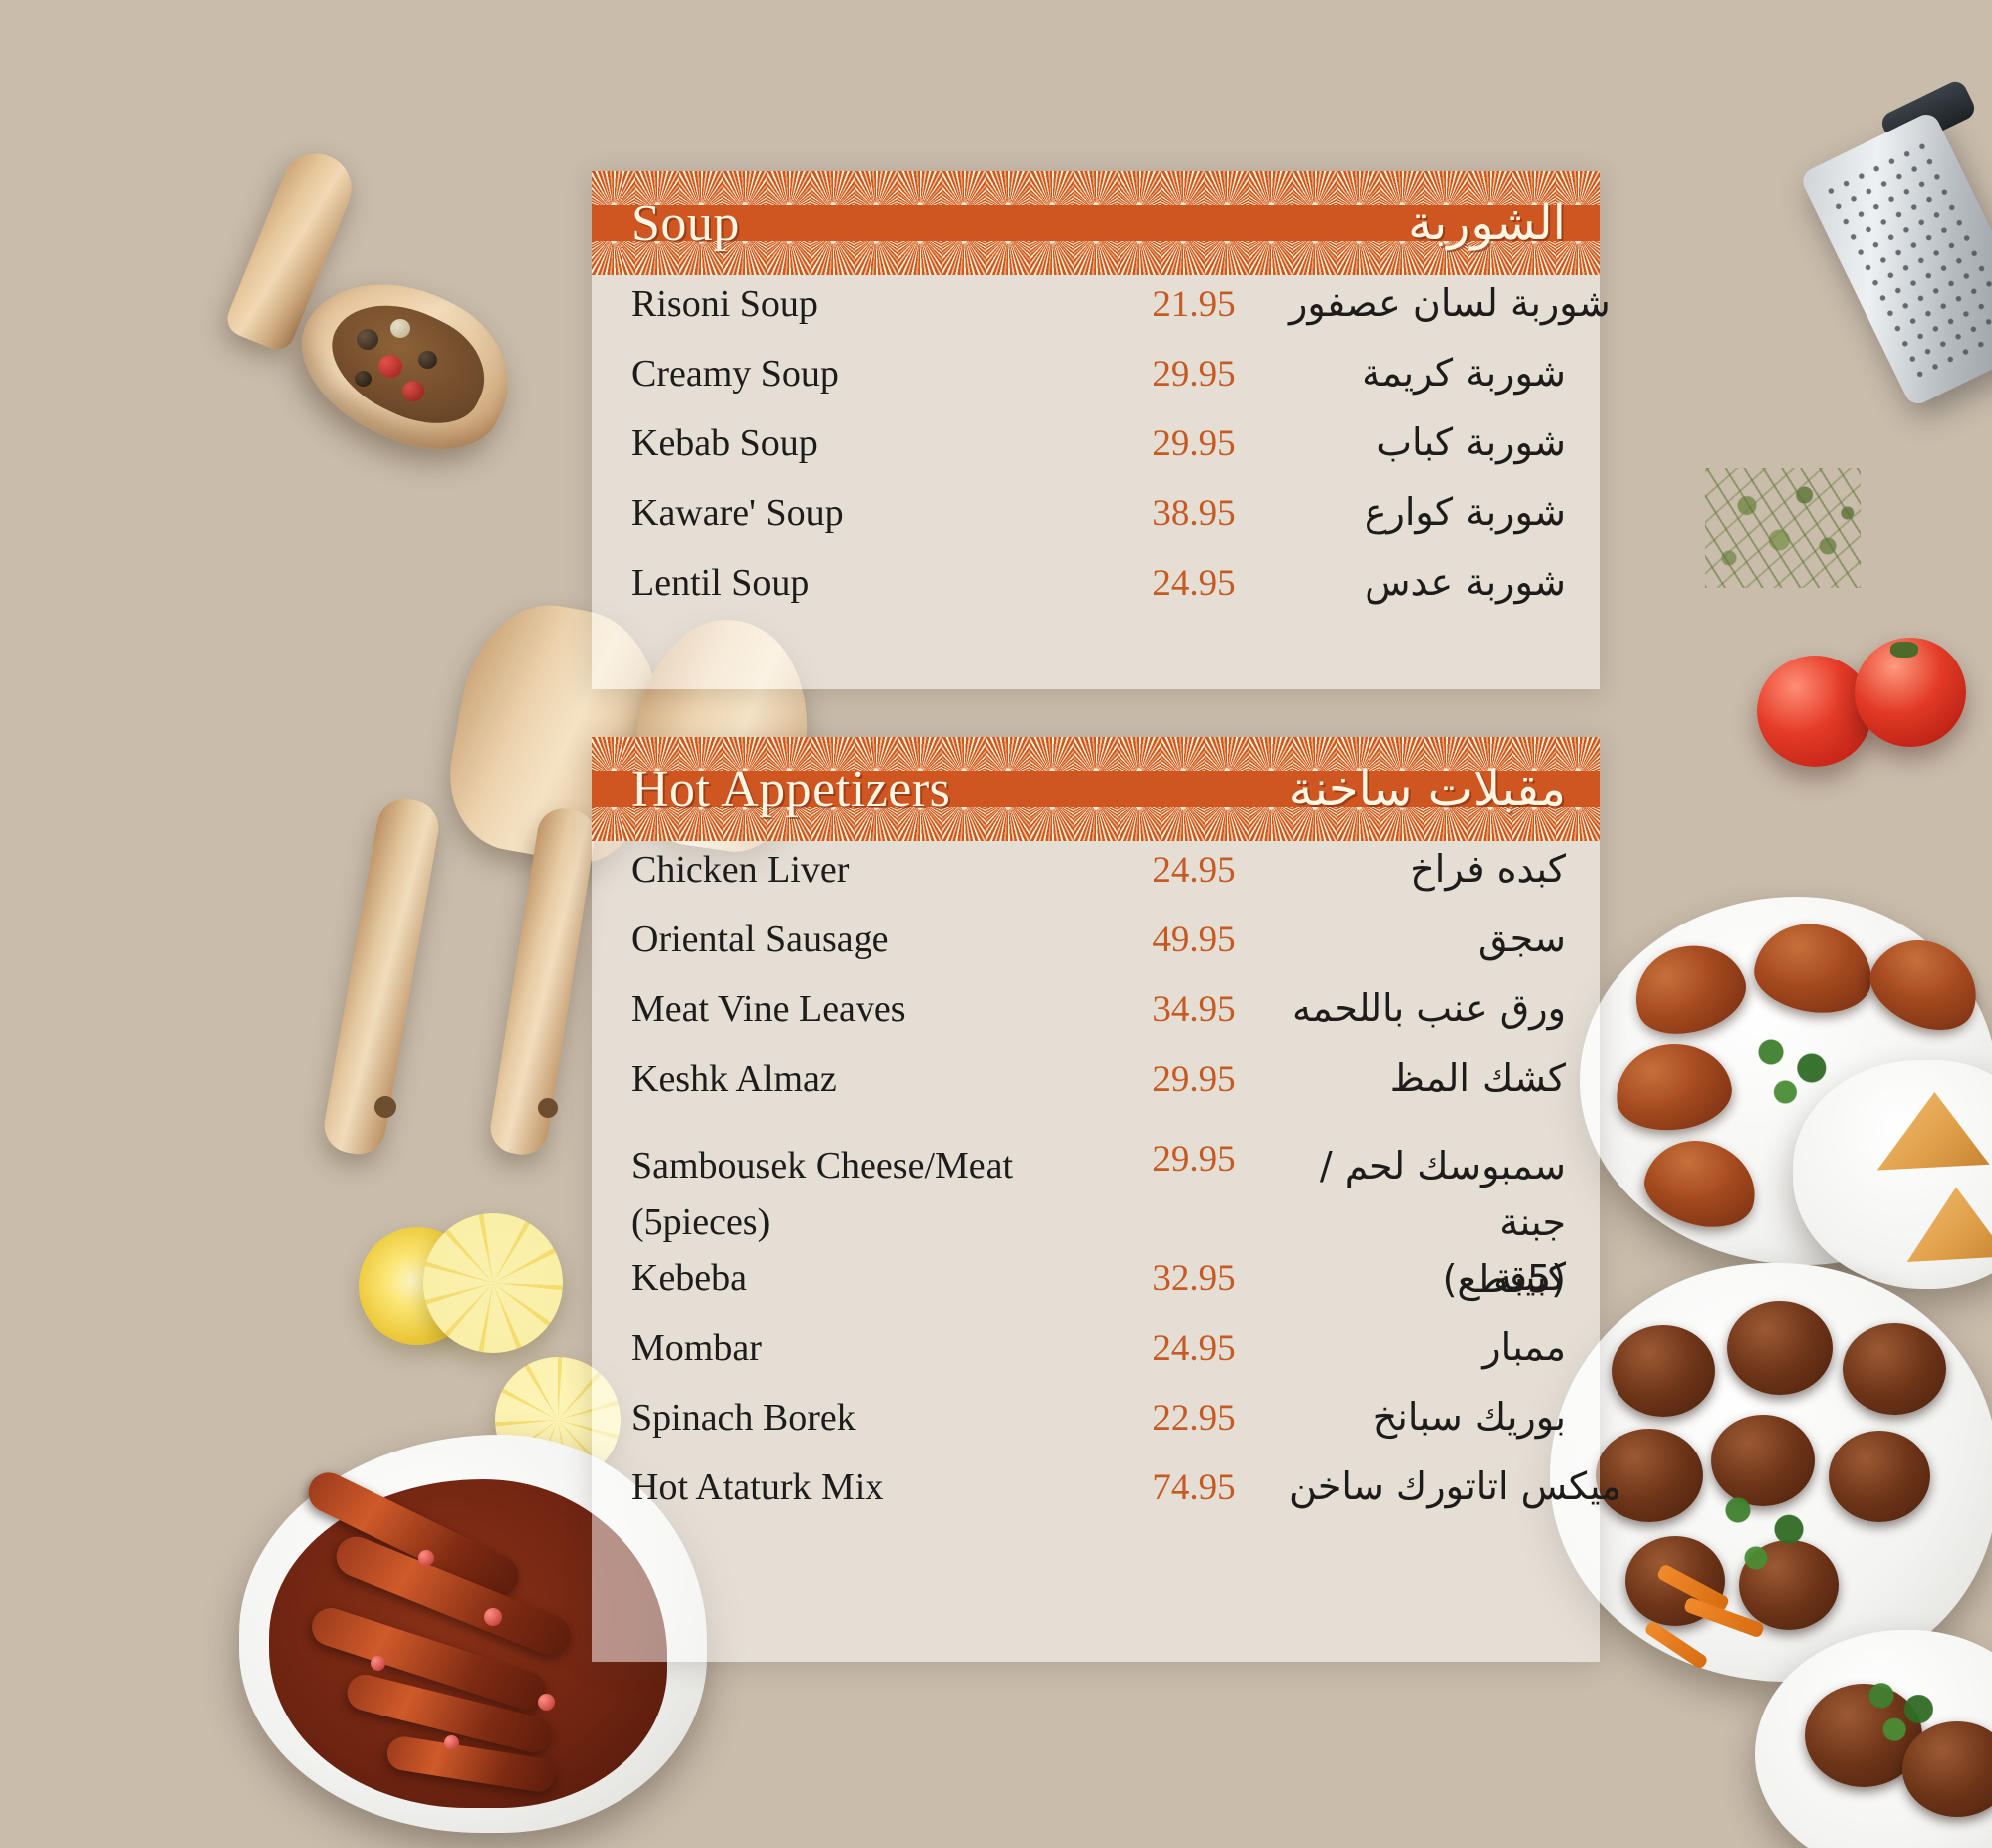  I want to click on wooden-spoon-handle, so click(543, 982).